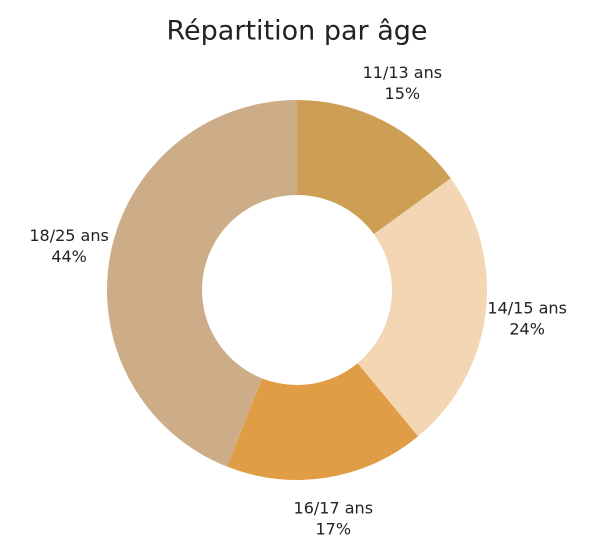 The image size is (592, 539). What do you see at coordinates (297, 31) in the screenshot?
I see `chart-title: Répartition par âge` at bounding box center [297, 31].